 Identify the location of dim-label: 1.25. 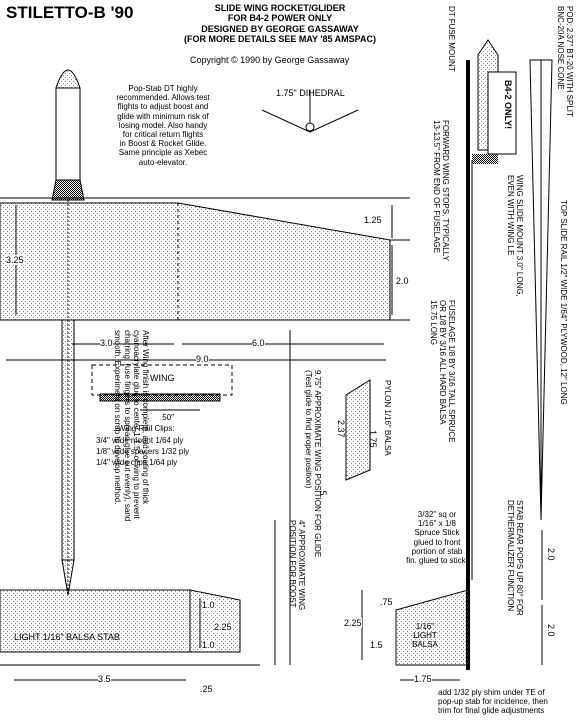
(373, 220).